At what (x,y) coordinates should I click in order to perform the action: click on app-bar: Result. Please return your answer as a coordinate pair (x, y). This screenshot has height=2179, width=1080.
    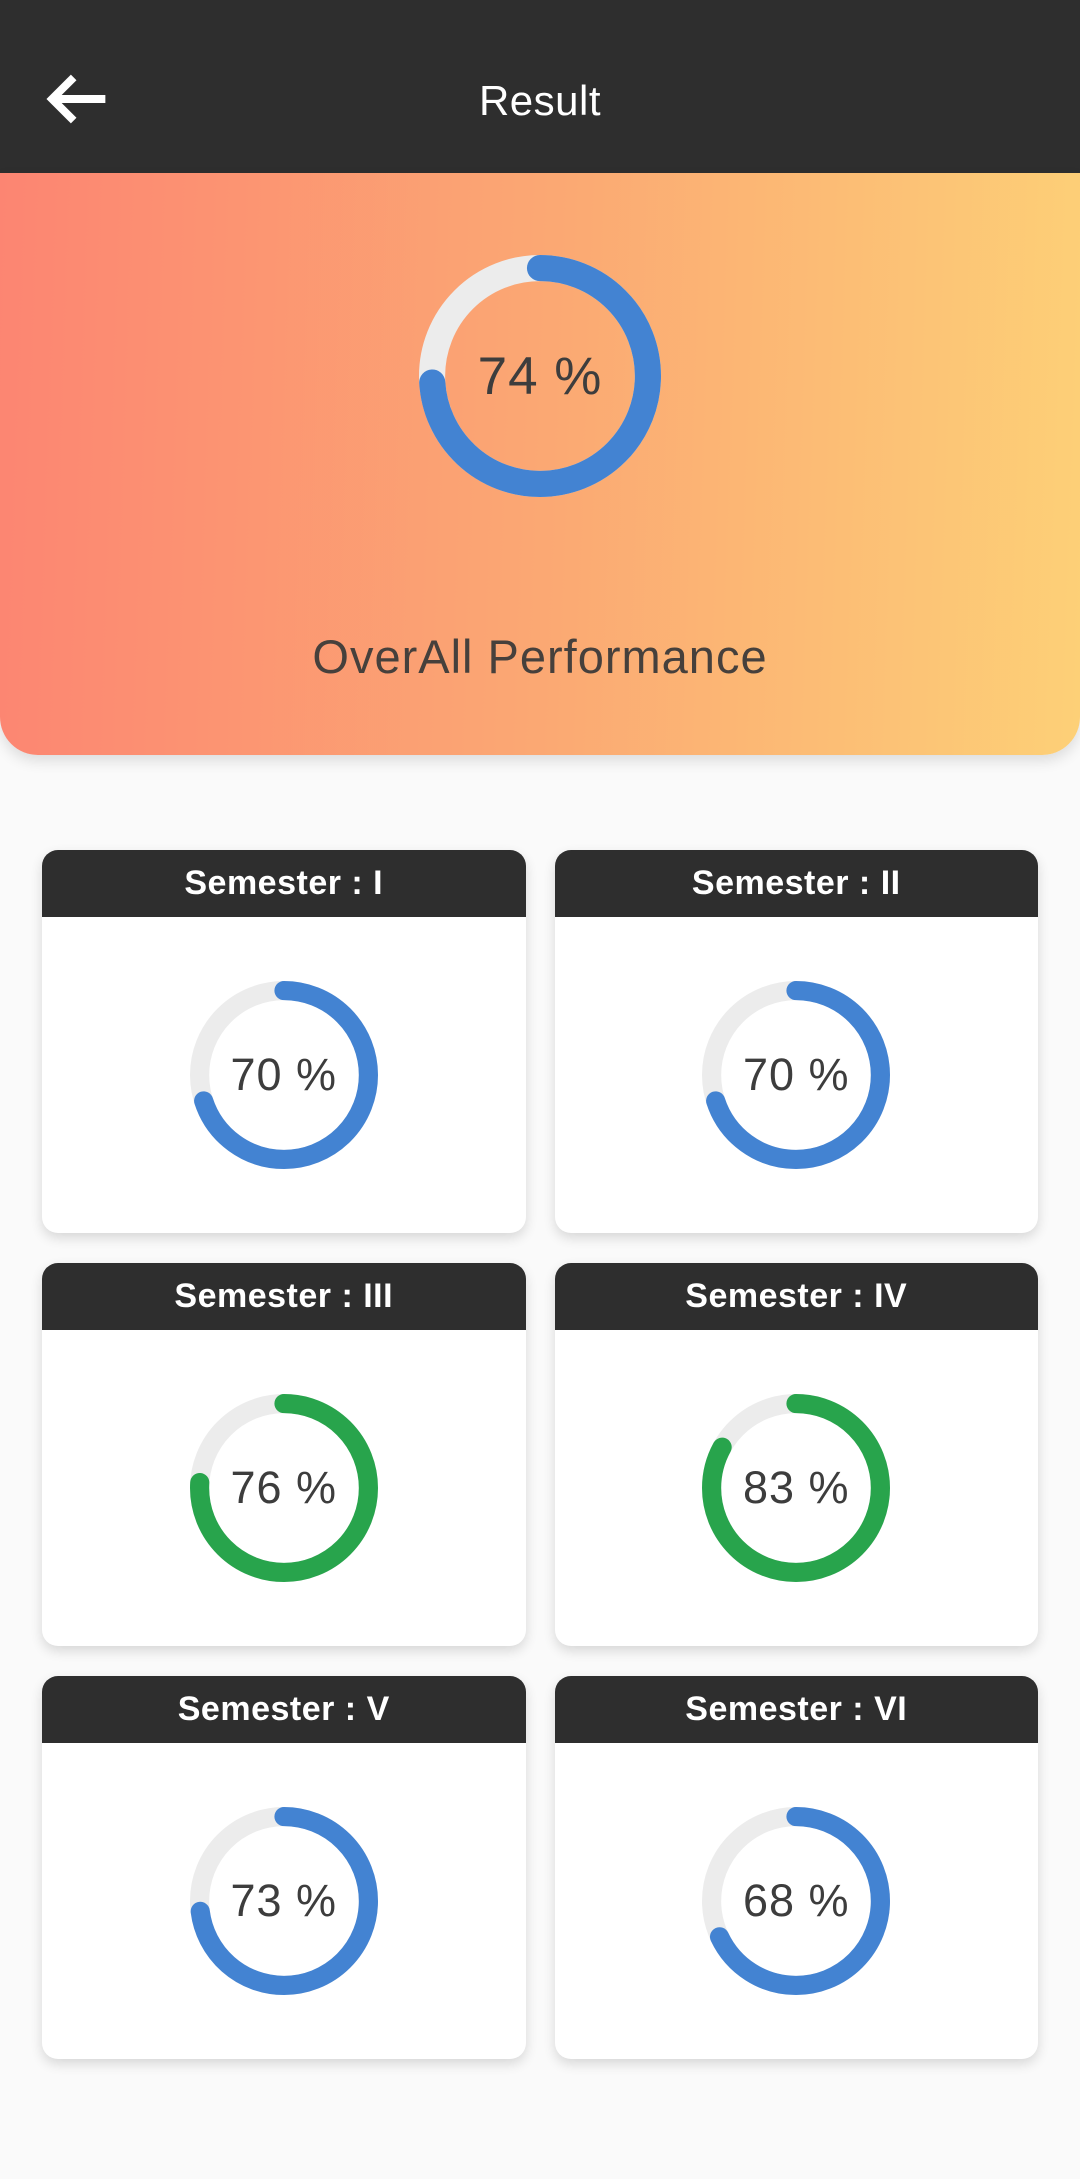
    Looking at the image, I should click on (540, 86).